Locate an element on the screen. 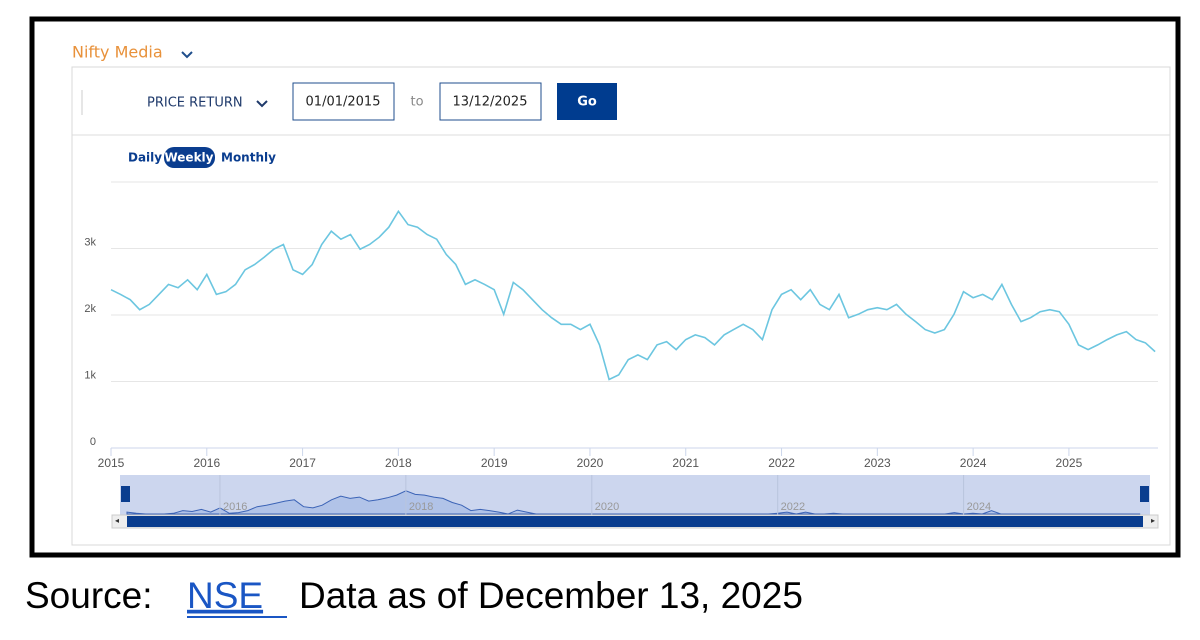  x-tick-label: 2025 is located at coordinates (1069, 463).